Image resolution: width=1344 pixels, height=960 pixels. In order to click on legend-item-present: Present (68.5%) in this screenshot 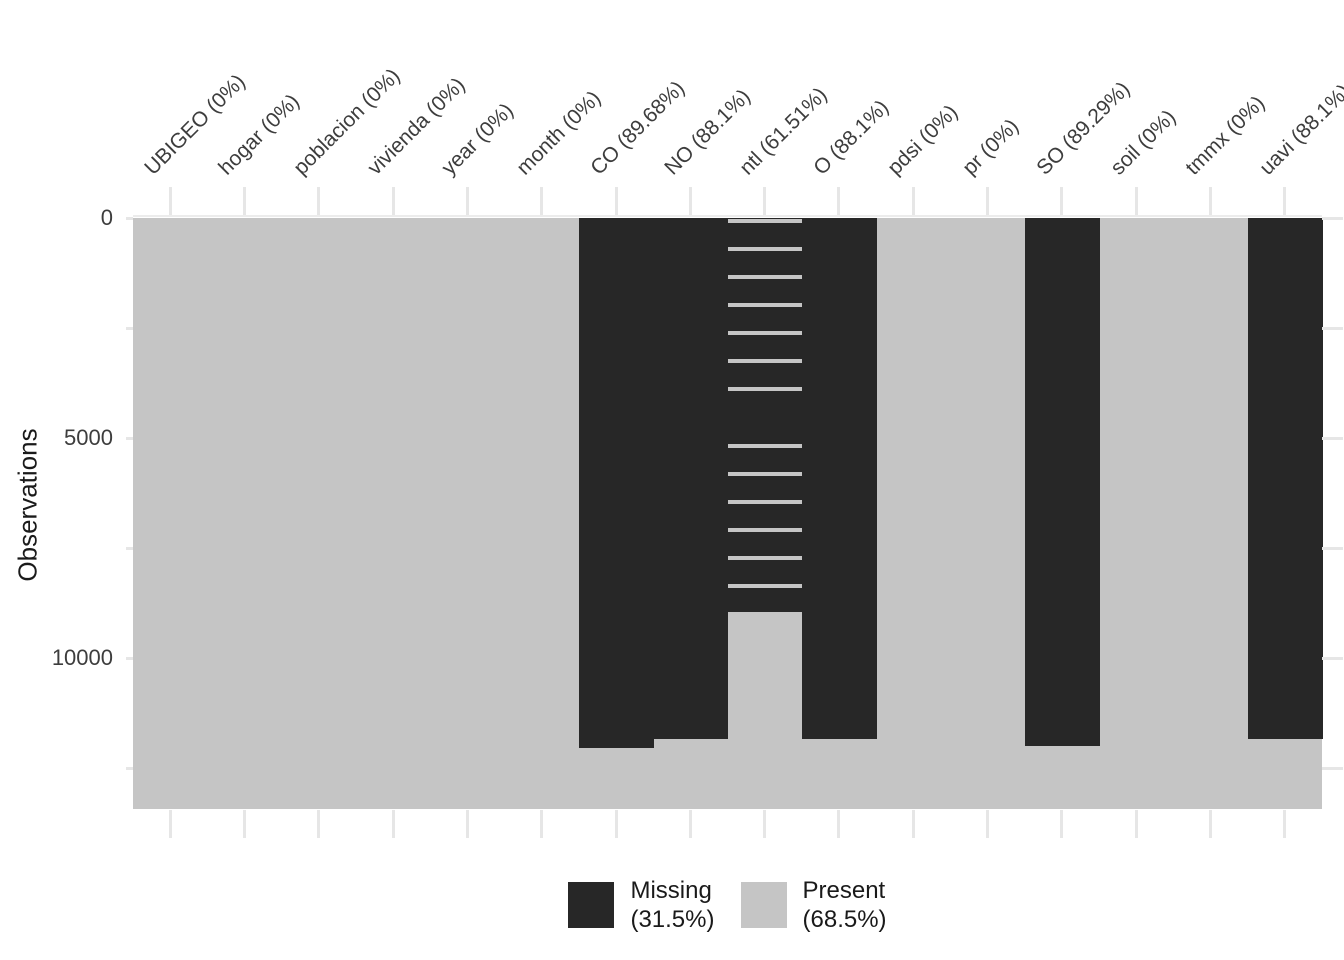, I will do `click(813, 905)`.